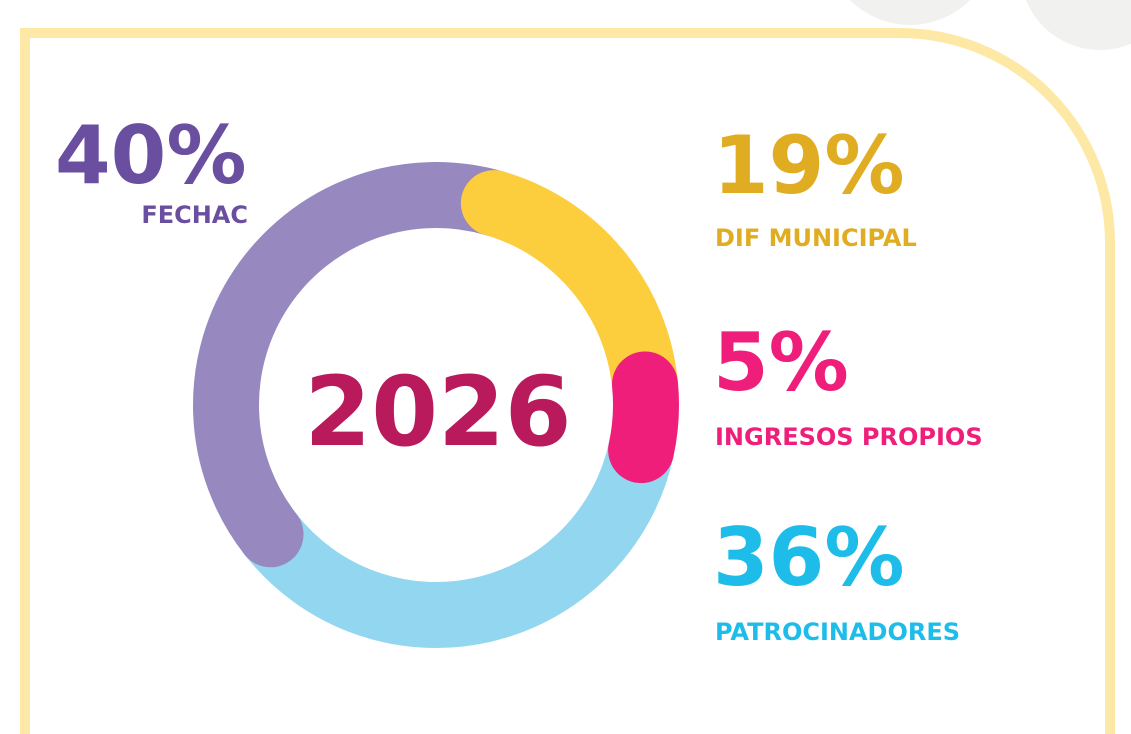 The width and height of the screenshot is (1131, 734). I want to click on category-label: PATROCINADORES, so click(837, 632).